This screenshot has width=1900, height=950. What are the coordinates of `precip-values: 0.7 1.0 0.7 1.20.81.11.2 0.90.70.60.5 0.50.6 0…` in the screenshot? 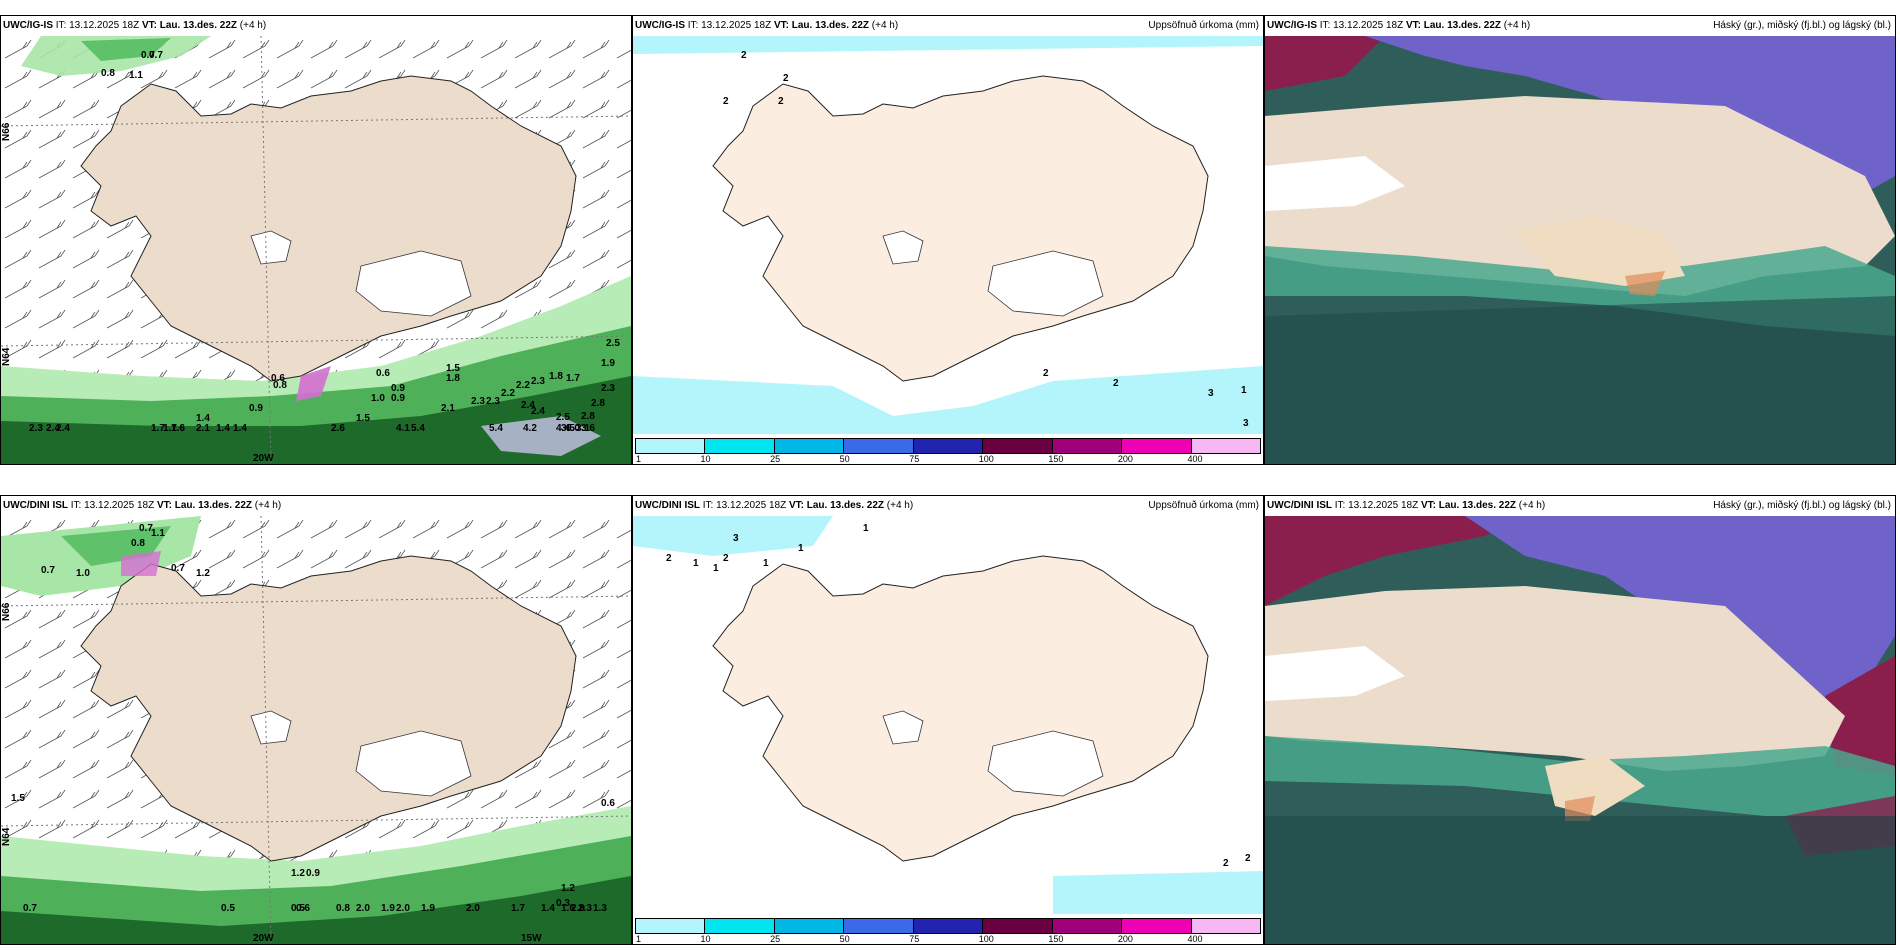 It's located at (313, 718).